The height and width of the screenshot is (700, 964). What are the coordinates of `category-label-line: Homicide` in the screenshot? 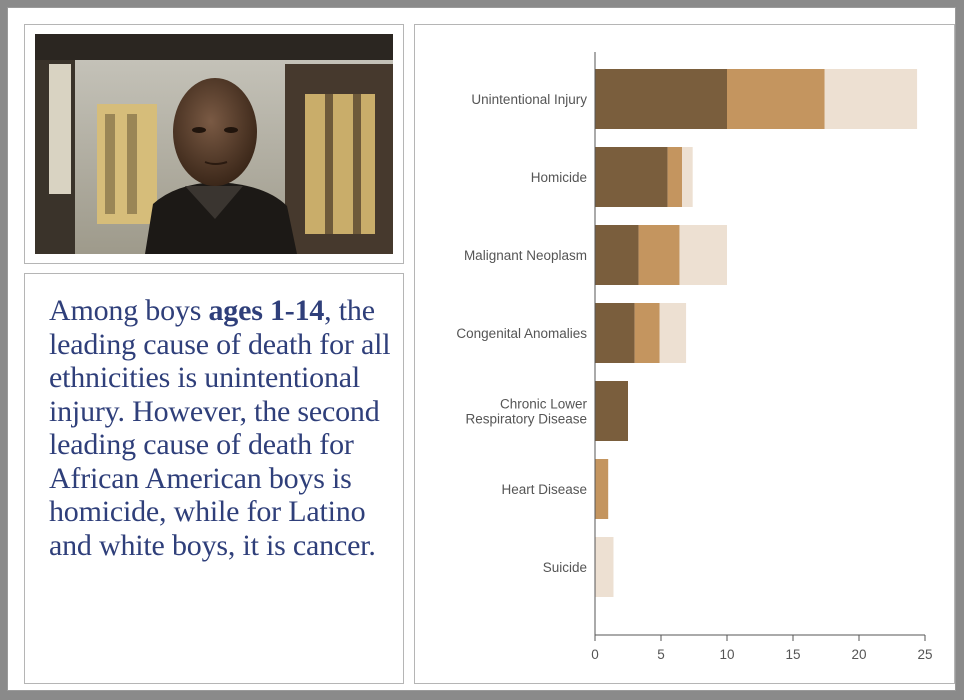 It's located at (559, 177).